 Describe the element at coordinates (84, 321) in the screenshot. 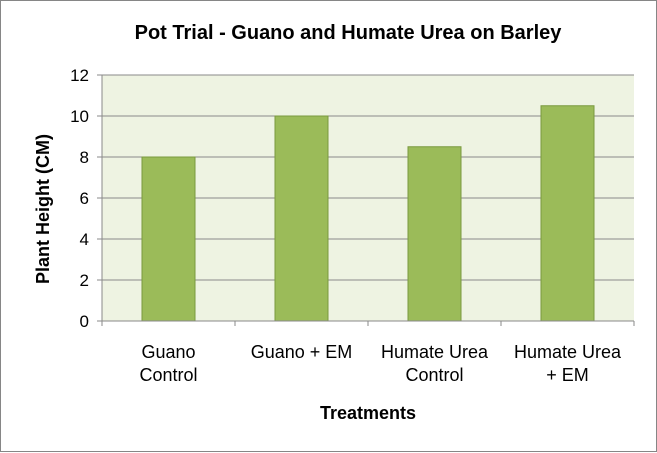

I see `y-tick-label: 0` at that location.